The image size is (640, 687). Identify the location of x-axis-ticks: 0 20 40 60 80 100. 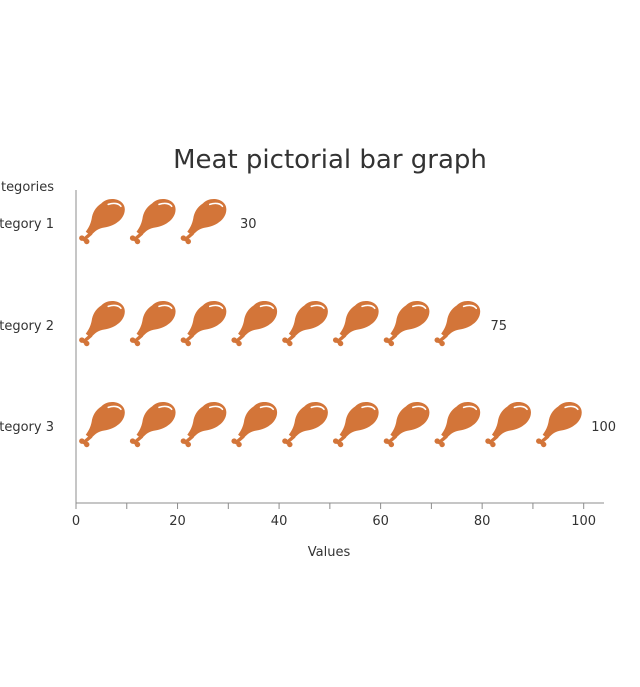
(334, 516).